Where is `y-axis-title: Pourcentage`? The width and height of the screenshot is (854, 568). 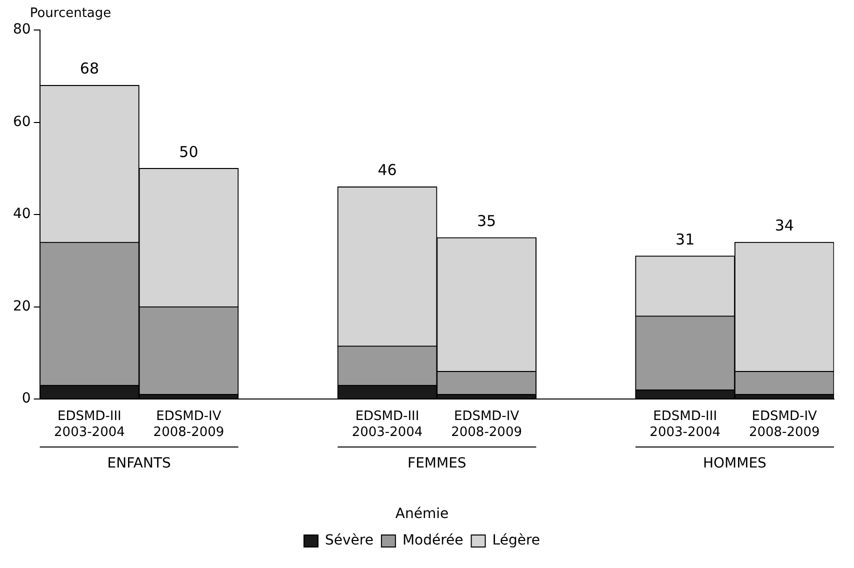 y-axis-title: Pourcentage is located at coordinates (71, 13).